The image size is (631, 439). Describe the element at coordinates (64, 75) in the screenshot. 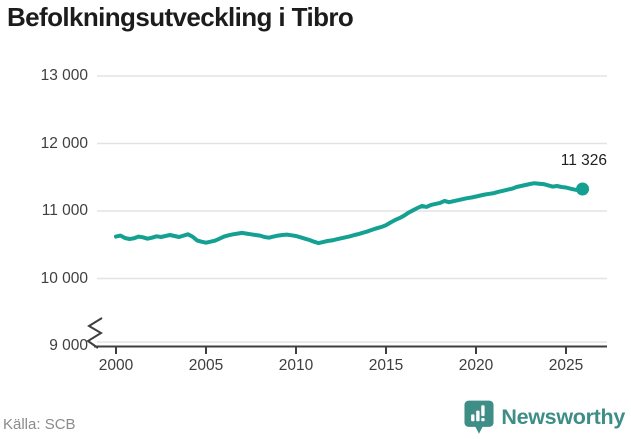

I see `y-tick-label: 13 000` at that location.